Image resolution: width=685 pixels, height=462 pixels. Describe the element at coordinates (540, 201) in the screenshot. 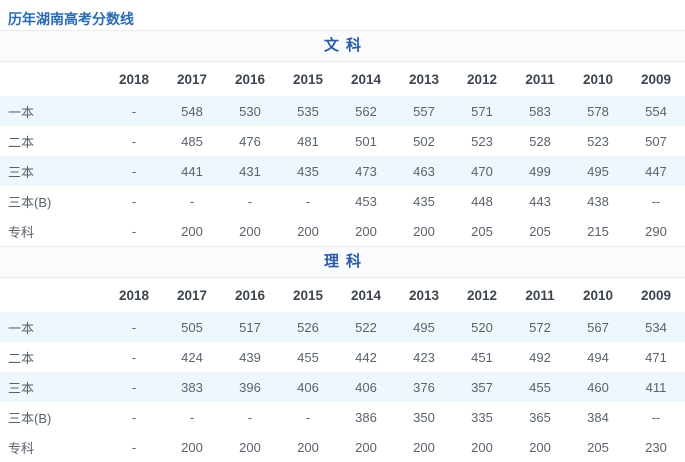

I see `score-cell: 443` at that location.